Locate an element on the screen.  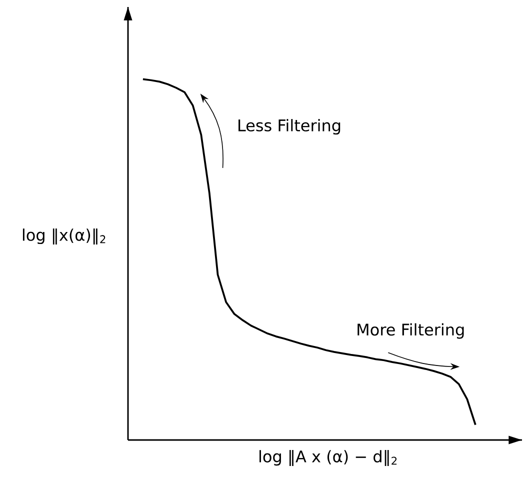
annotation: More Filtering is located at coordinates (411, 331).